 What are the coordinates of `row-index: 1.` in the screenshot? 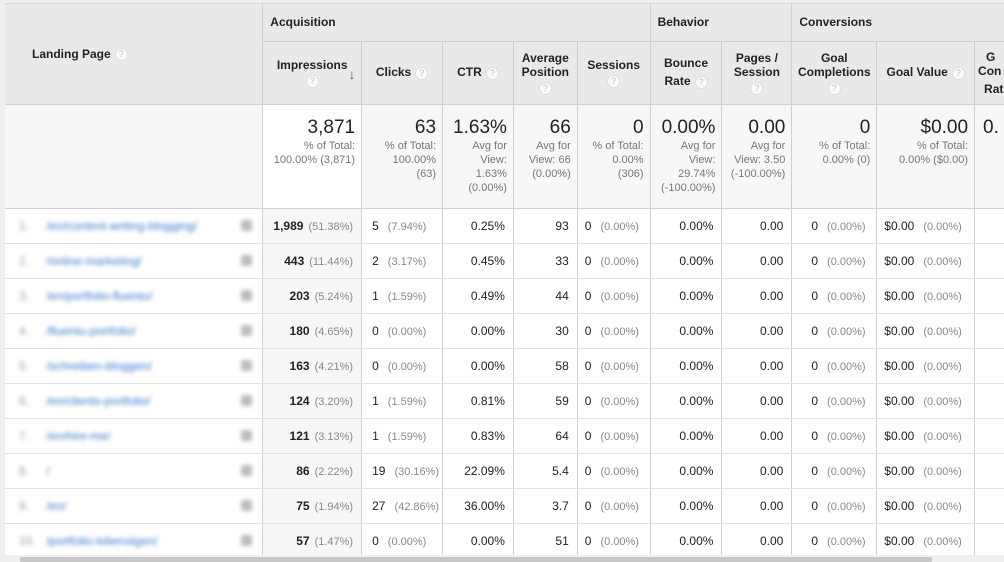 It's located at (24, 225).